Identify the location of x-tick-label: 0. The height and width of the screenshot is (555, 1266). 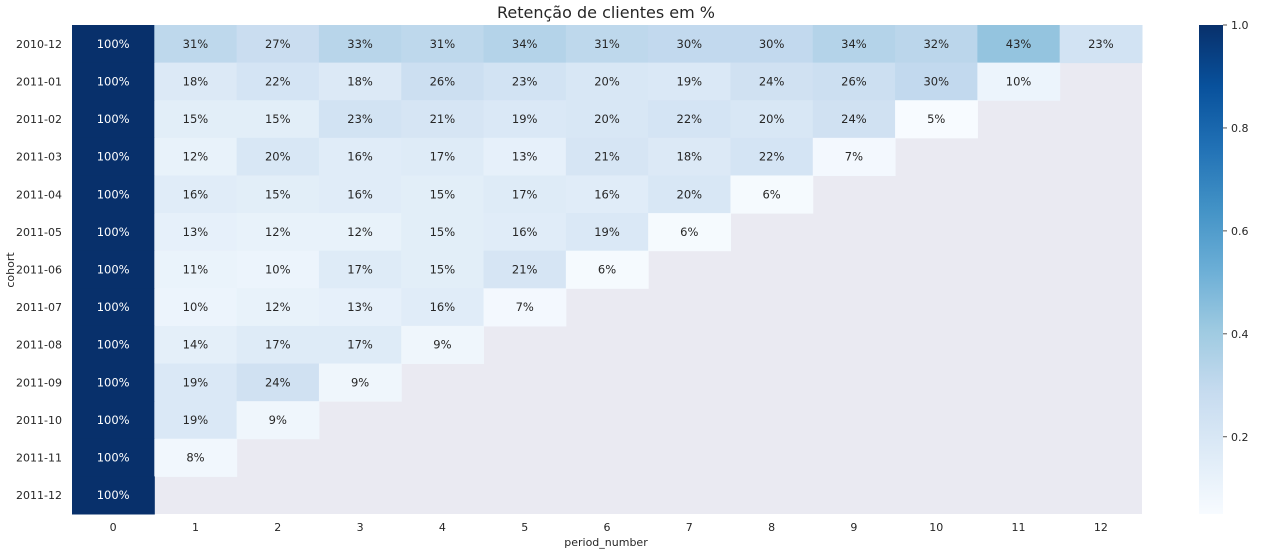
(113, 527).